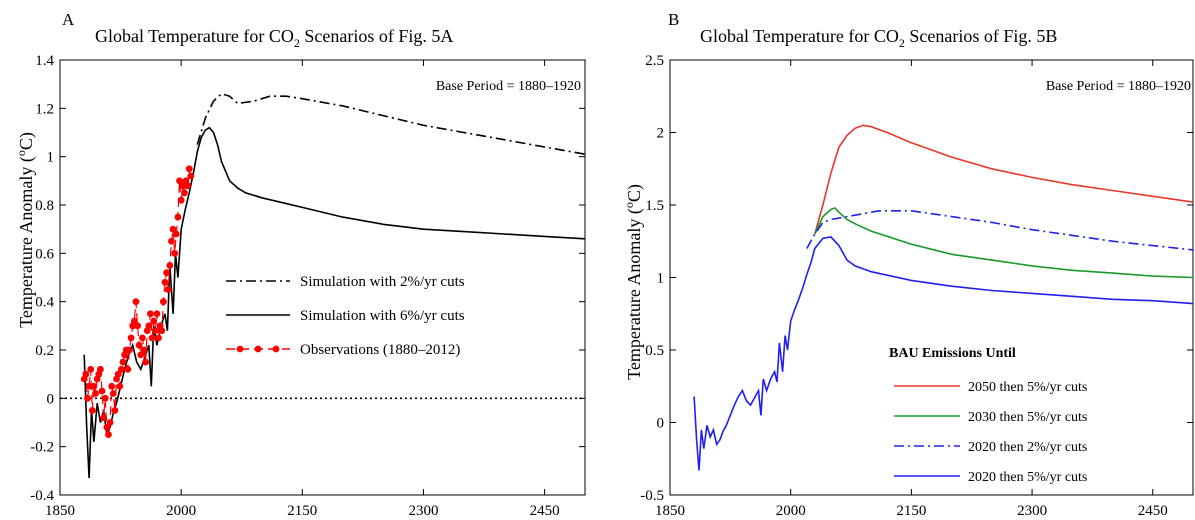 This screenshot has width=1195, height=520. I want to click on legend-label-b-3: 2020 then 5%/yr cuts, so click(1027, 477).